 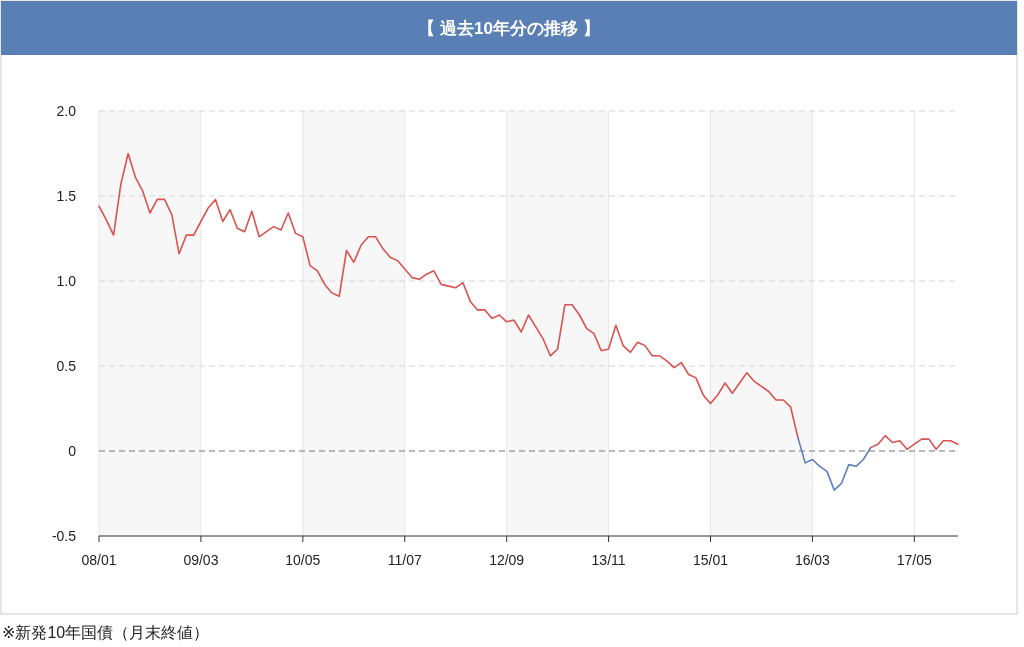 I want to click on x-tick-label: 11/07, so click(x=404, y=560).